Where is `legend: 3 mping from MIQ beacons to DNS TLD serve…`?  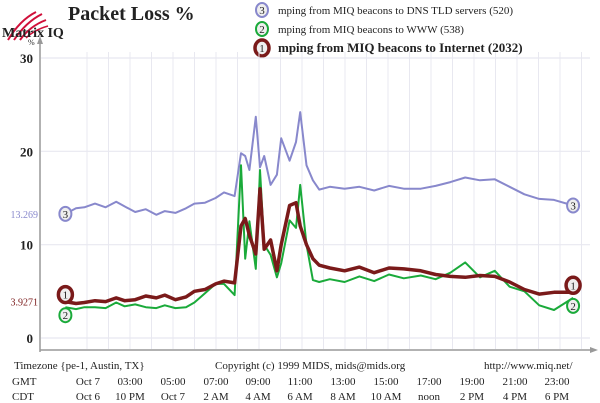
legend: 3 mping from MIQ beacons to DNS TLD serve… is located at coordinates (388, 30).